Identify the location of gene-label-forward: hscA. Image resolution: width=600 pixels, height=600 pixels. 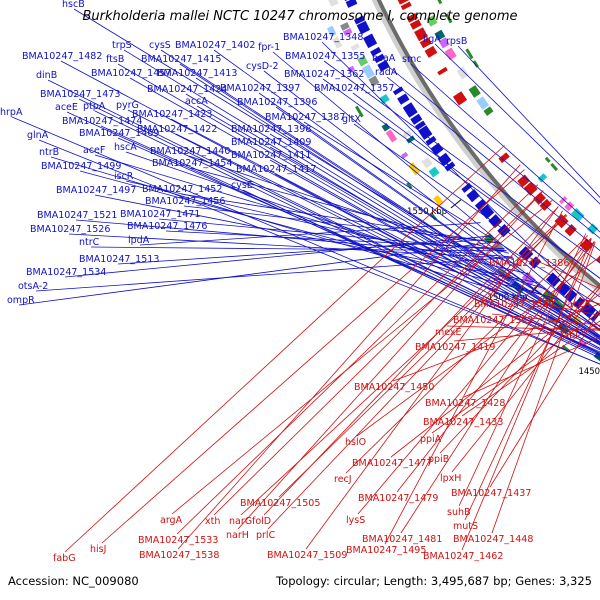
(125, 147).